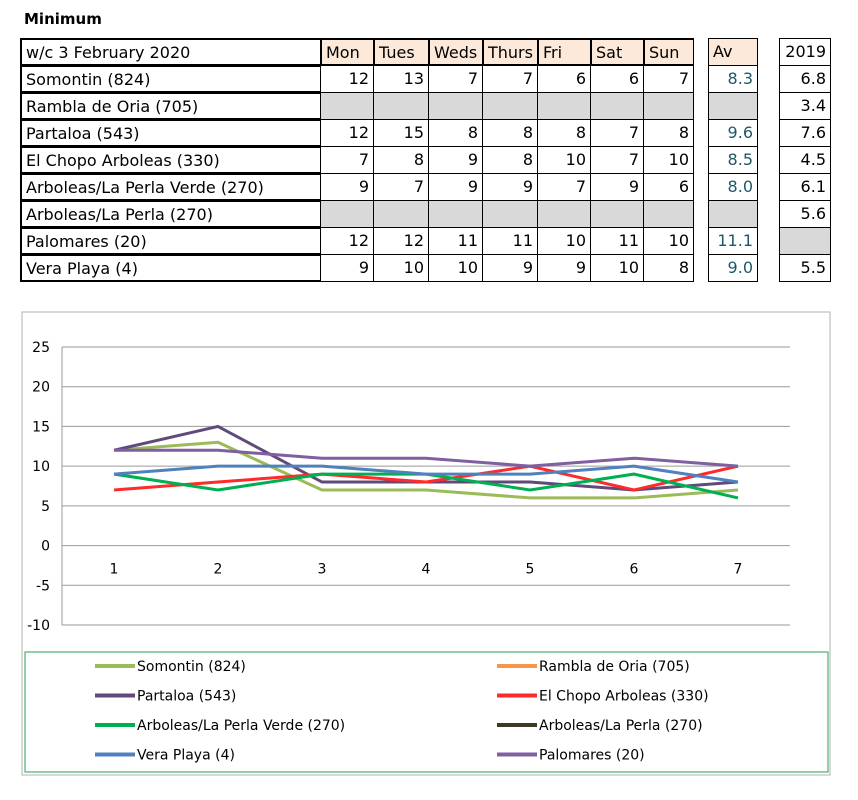 The height and width of the screenshot is (800, 858). Describe the element at coordinates (41, 388) in the screenshot. I see `y-tick-label: 20` at that location.